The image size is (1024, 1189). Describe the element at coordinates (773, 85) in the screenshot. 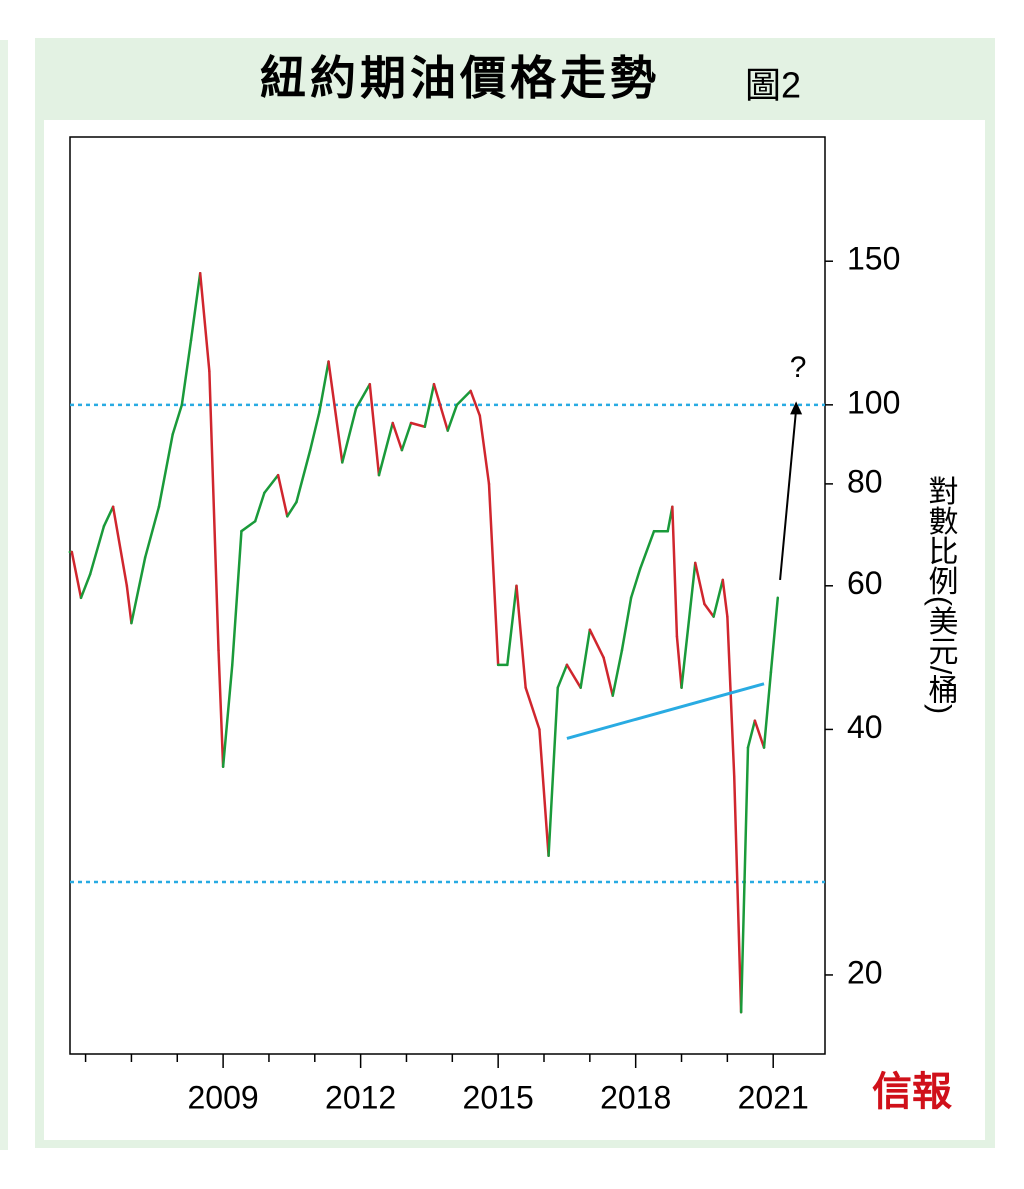

I see `figure-label: 圖2` at that location.